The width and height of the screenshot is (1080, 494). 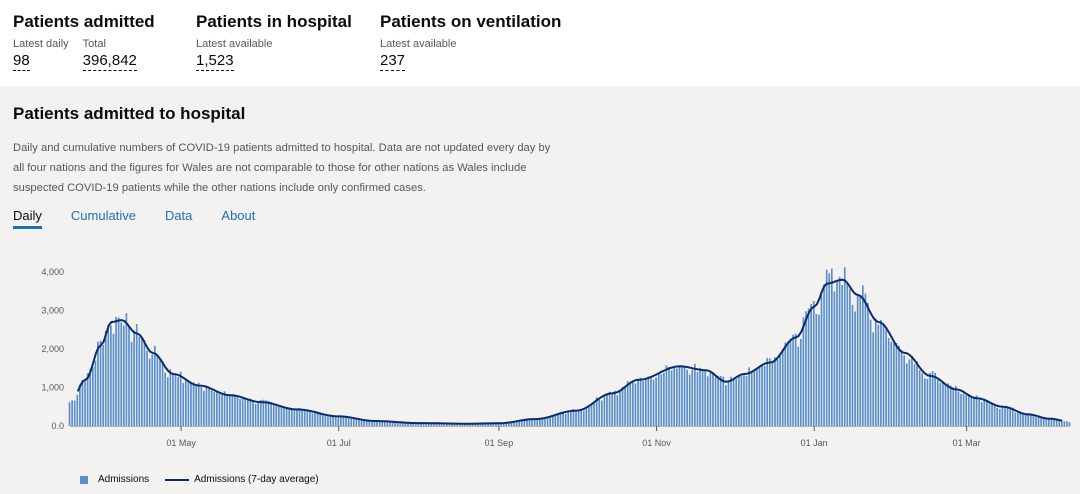 I want to click on tab-data: Data, so click(x=178, y=215).